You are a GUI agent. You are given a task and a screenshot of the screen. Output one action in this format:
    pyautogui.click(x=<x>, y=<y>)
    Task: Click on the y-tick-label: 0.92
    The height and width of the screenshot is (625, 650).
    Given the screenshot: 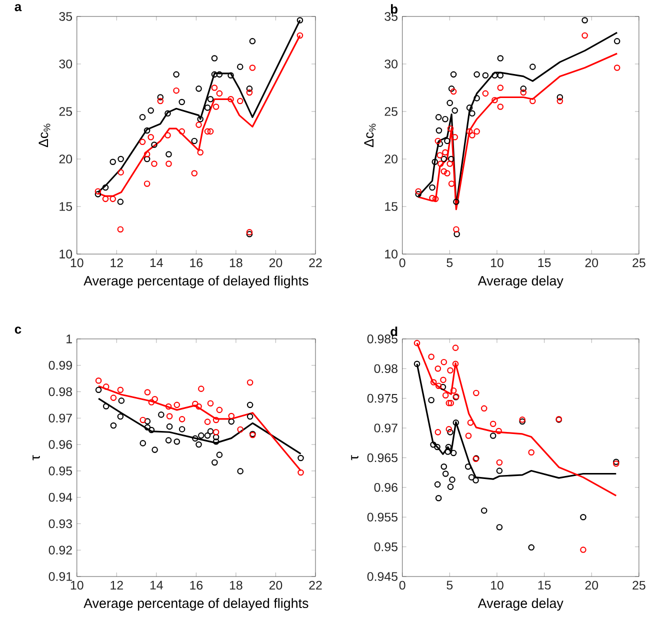 What is the action you would take?
    pyautogui.click(x=60, y=550)
    